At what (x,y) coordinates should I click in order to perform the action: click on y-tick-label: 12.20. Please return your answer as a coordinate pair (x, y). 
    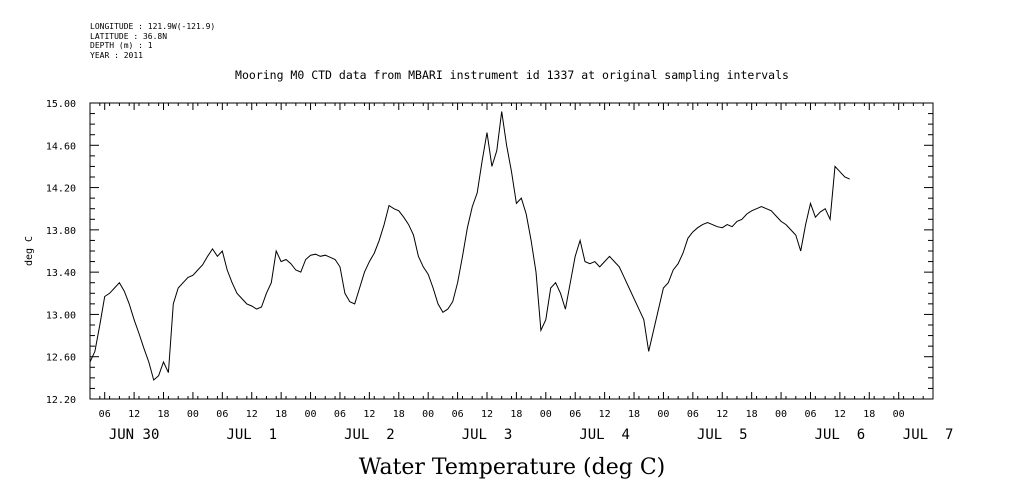
    Looking at the image, I should click on (61, 400).